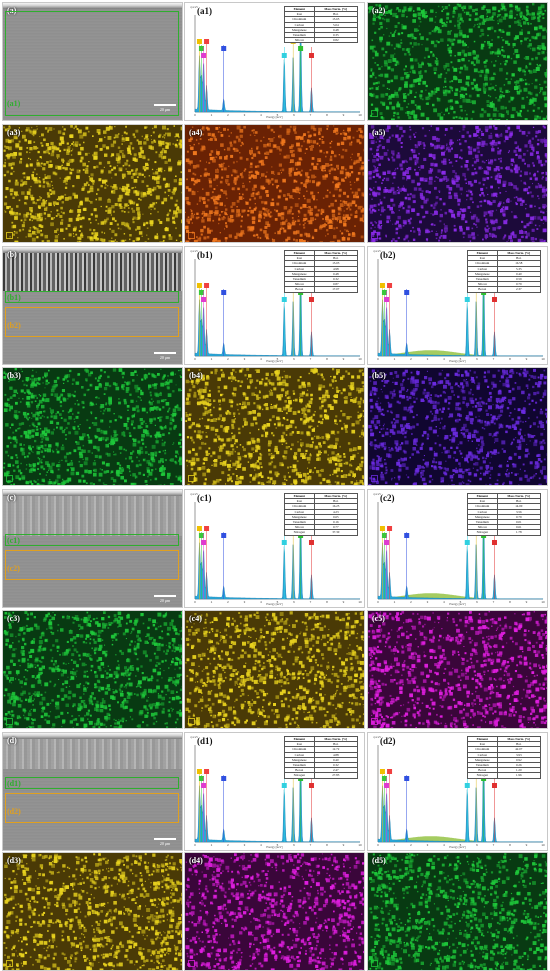  Describe the element at coordinates (92, 183) in the screenshot. I see `elemental-map-a3: (a3)` at that location.